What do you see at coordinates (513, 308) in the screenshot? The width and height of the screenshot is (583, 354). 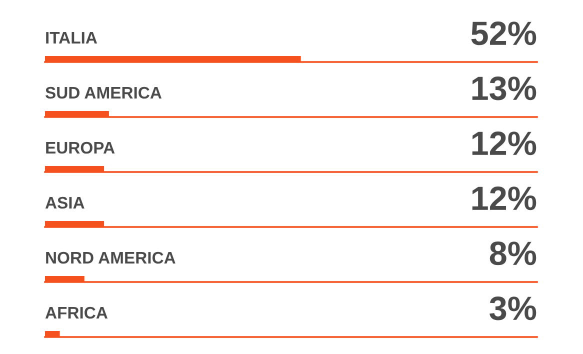 I see `data-label: 3%` at bounding box center [513, 308].